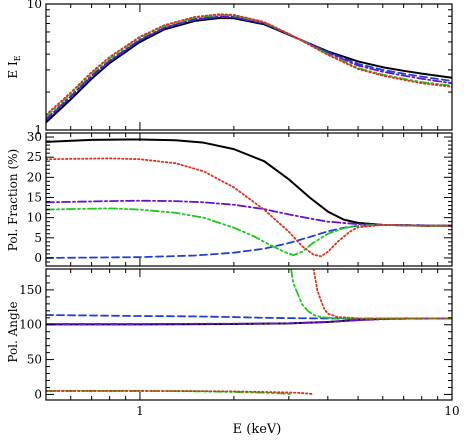 The image size is (474, 440). I want to click on y-tick-label: 50, so click(34, 360).